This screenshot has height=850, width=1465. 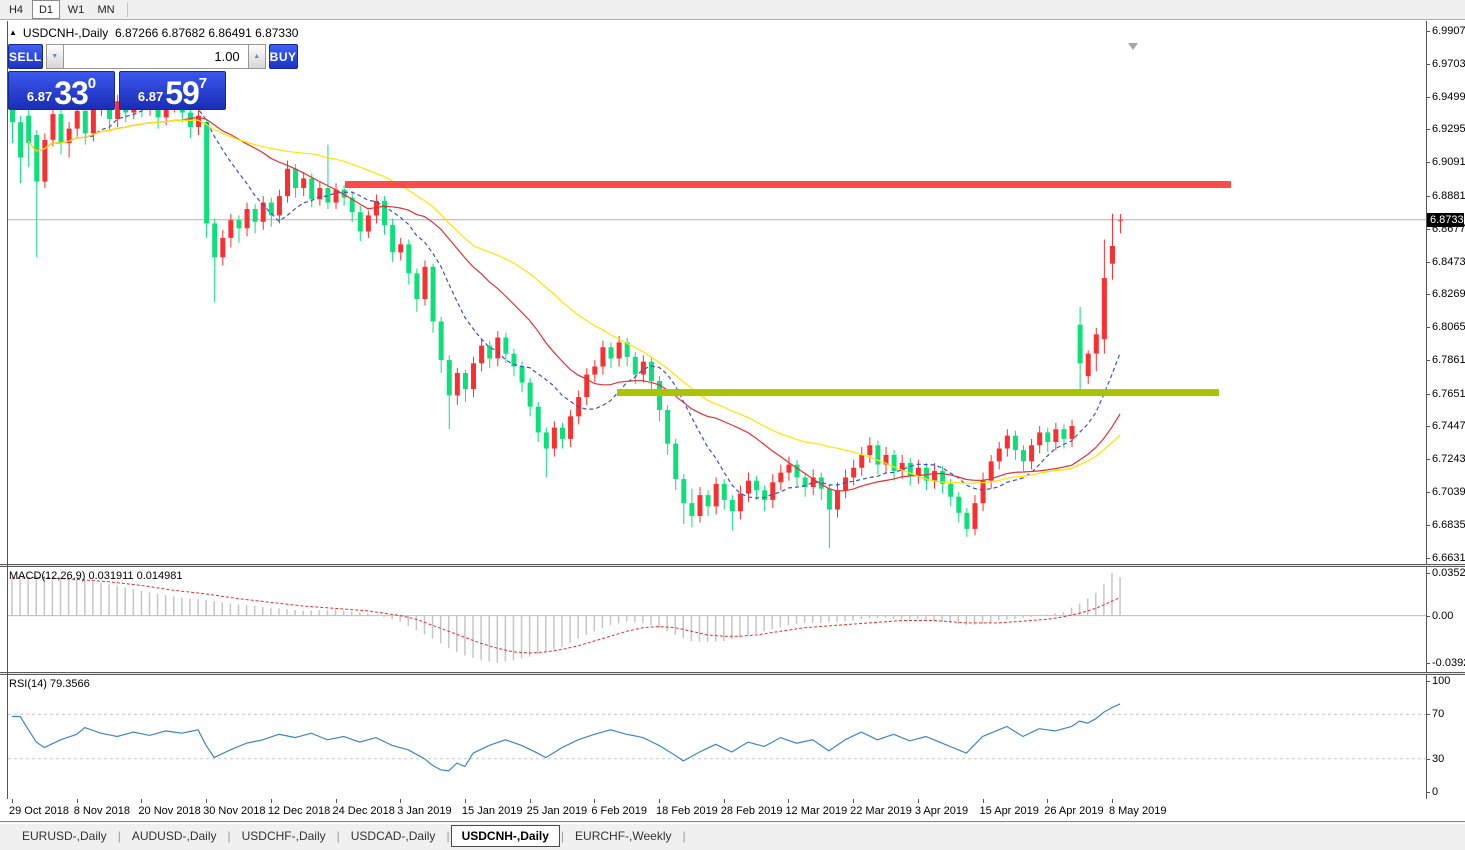 What do you see at coordinates (174, 836) in the screenshot?
I see `tab-audusd-daily: AUDUSD-,Daily` at bounding box center [174, 836].